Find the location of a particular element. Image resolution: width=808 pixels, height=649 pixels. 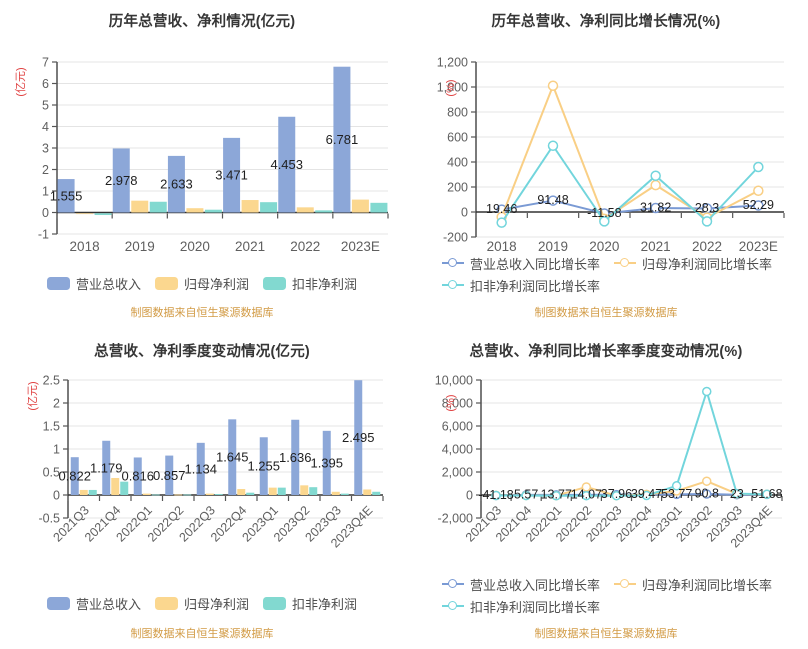

point-value-label: 90.8 is located at coordinates (707, 493).